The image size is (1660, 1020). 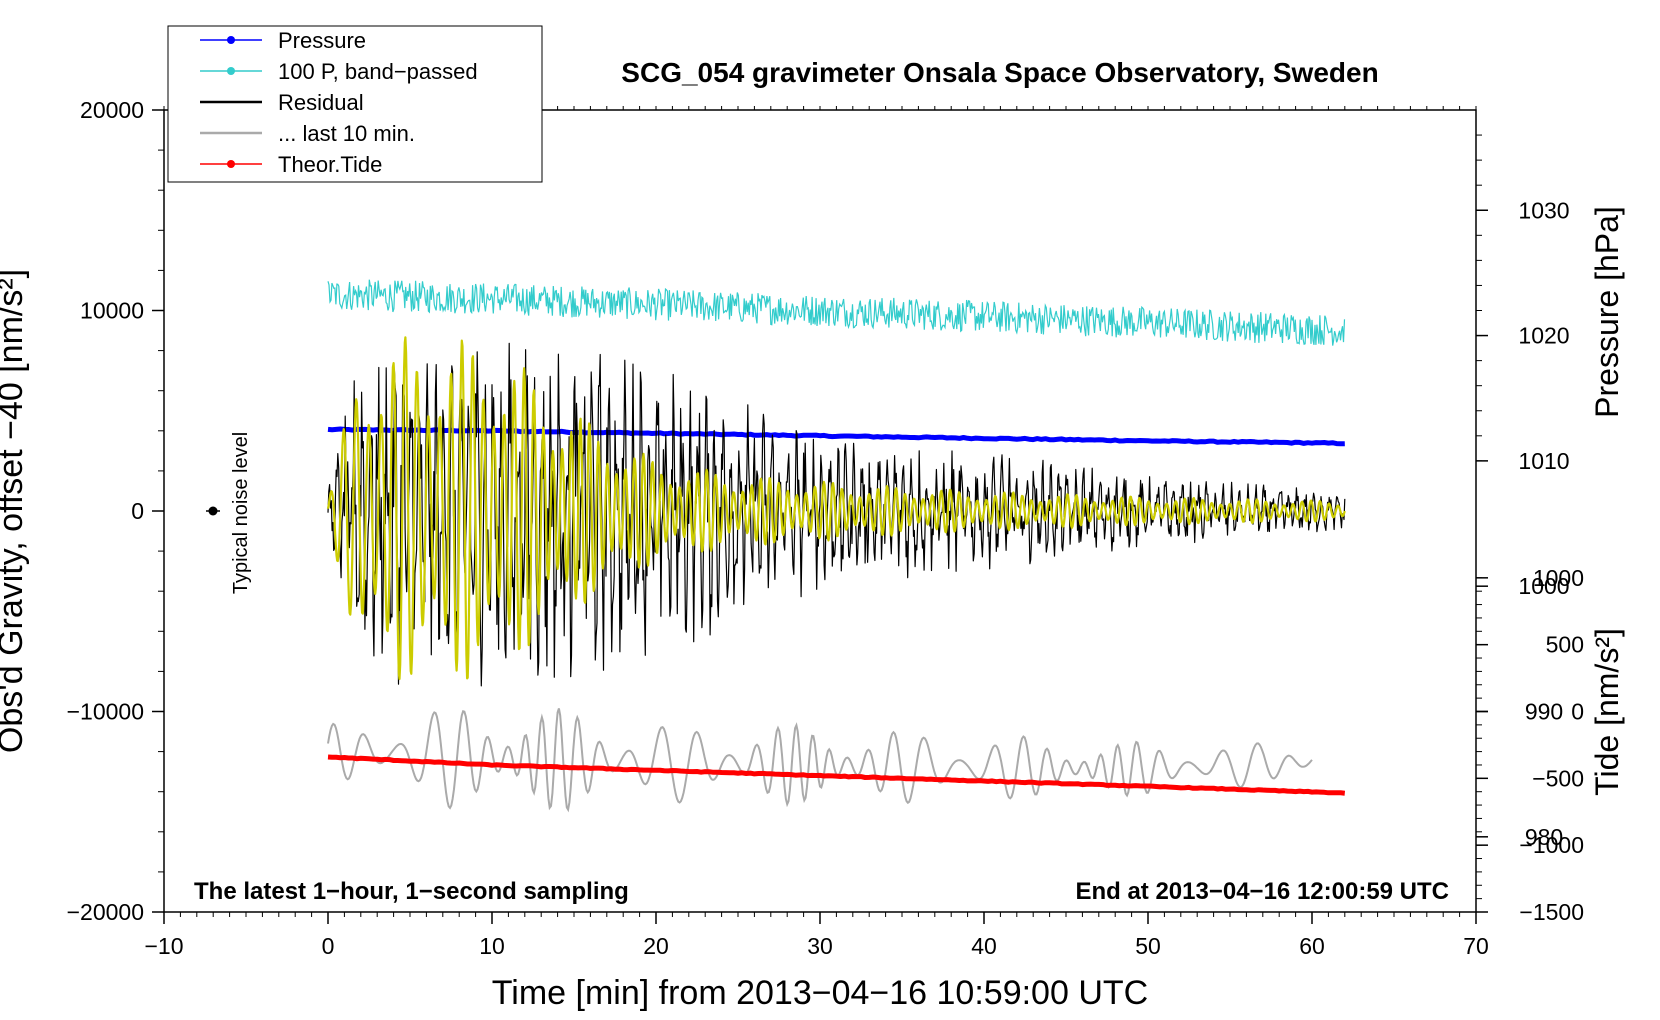 What do you see at coordinates (1577, 712) in the screenshot?
I see `y-tide-tick-label: 0` at bounding box center [1577, 712].